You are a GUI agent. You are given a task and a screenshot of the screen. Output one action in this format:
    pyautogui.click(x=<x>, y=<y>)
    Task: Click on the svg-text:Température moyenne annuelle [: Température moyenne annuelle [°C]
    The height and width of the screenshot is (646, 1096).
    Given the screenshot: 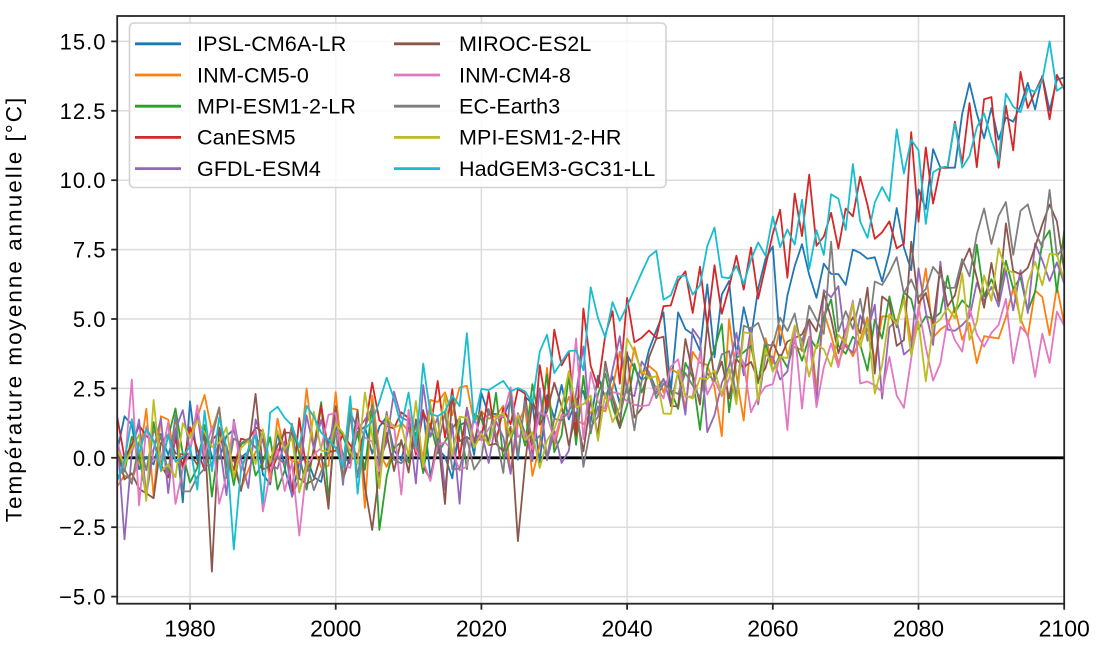 What is the action you would take?
    pyautogui.click(x=14, y=309)
    